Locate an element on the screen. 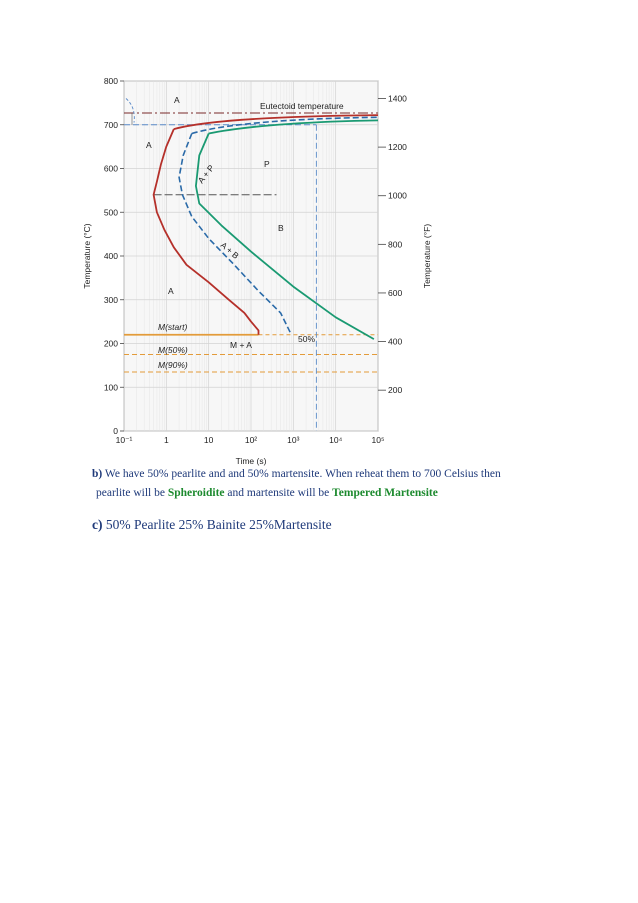 The height and width of the screenshot is (903, 638). x-tick-label: 10⁴ is located at coordinates (335, 440).